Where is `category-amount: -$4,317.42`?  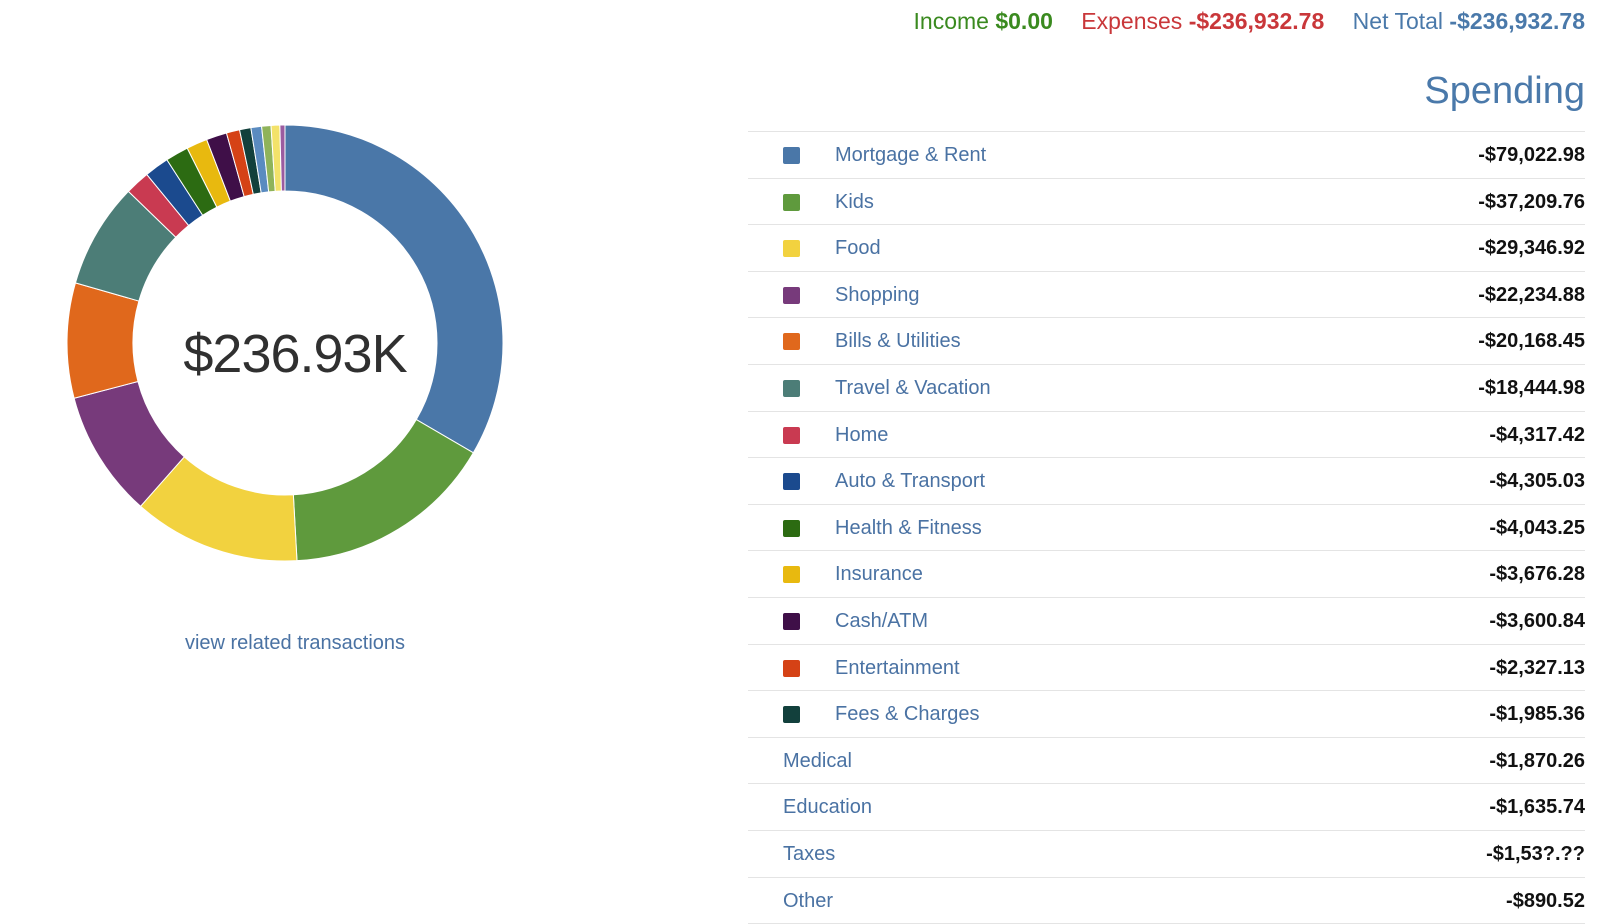
category-amount: -$4,317.42 is located at coordinates (1537, 434).